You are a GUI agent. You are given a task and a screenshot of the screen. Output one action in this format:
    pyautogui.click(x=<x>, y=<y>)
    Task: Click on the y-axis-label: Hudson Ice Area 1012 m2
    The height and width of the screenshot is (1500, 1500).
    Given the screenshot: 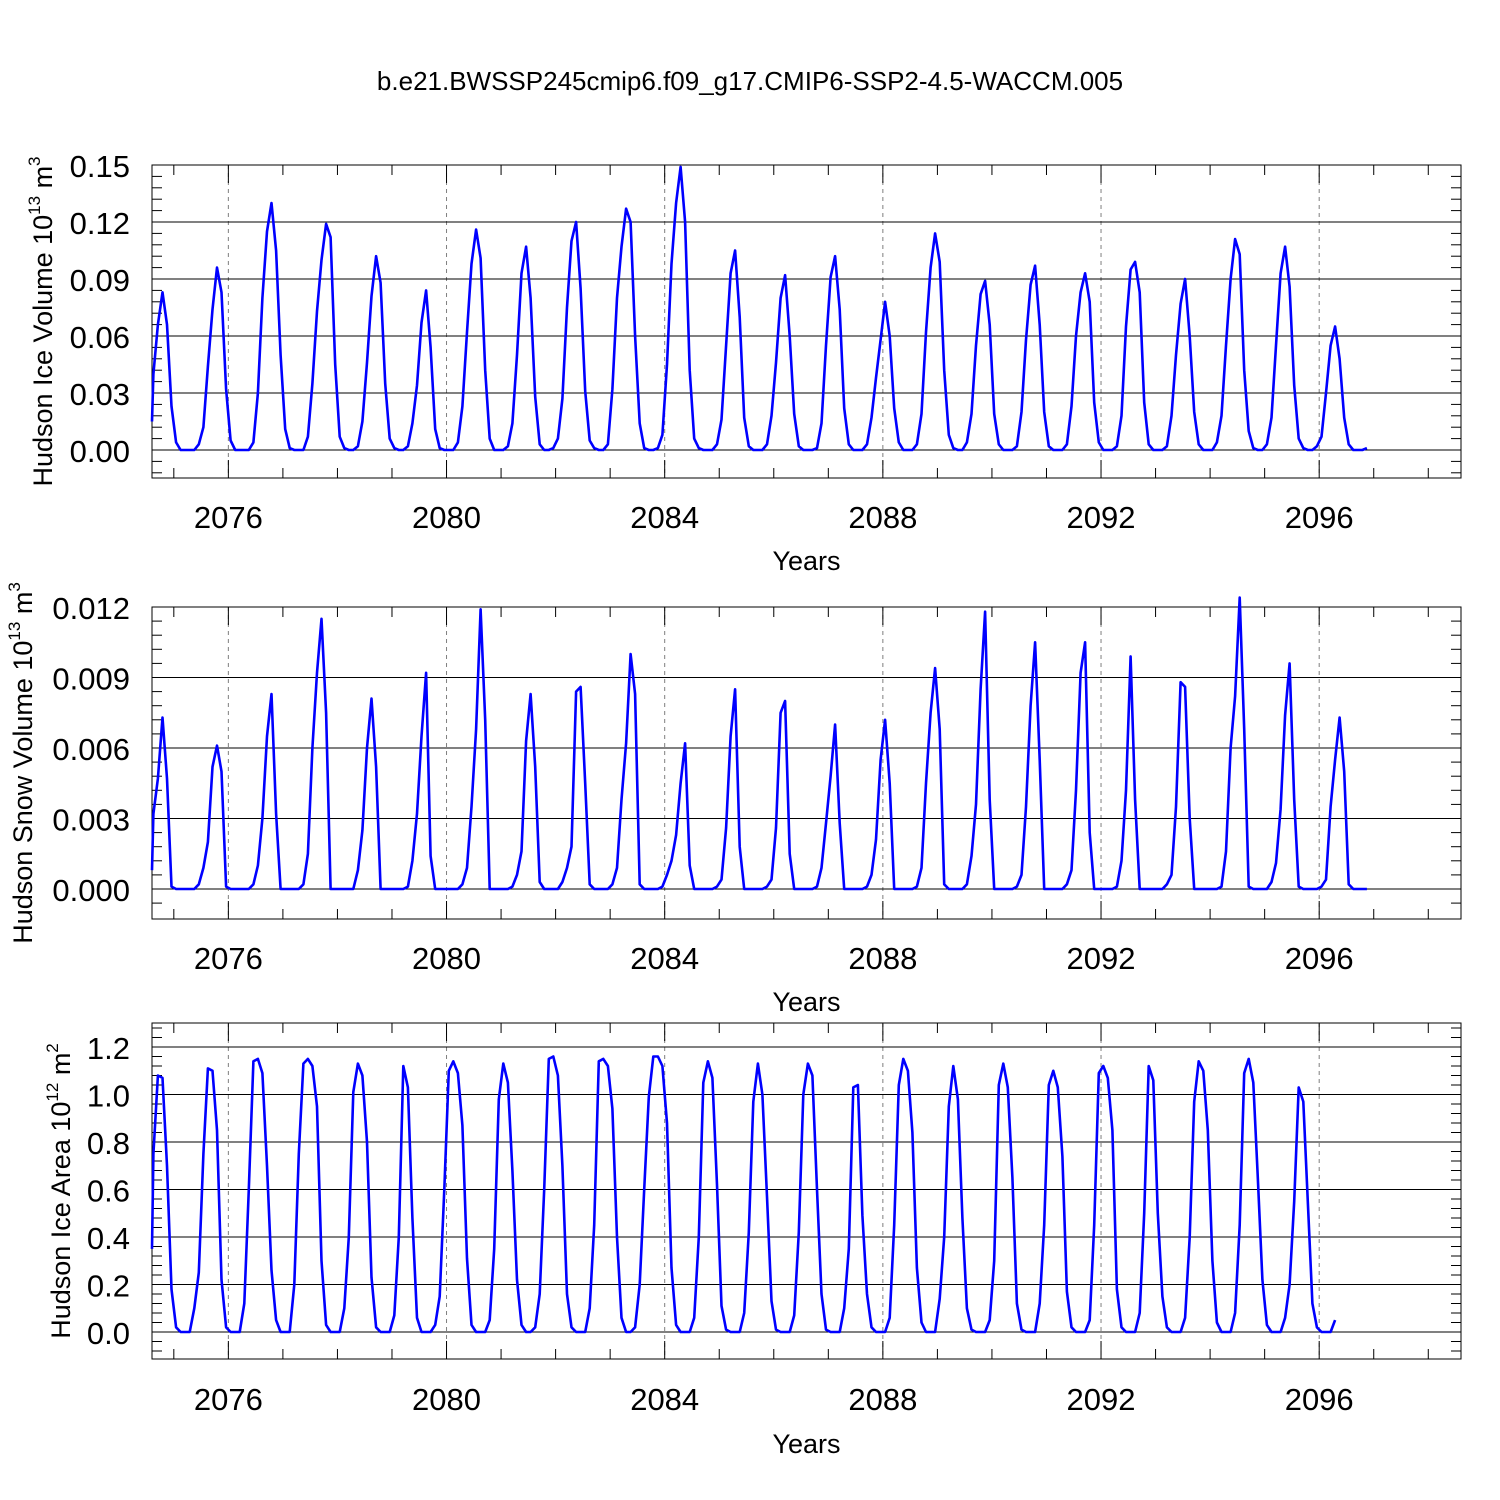 What is the action you would take?
    pyautogui.click(x=59, y=1191)
    